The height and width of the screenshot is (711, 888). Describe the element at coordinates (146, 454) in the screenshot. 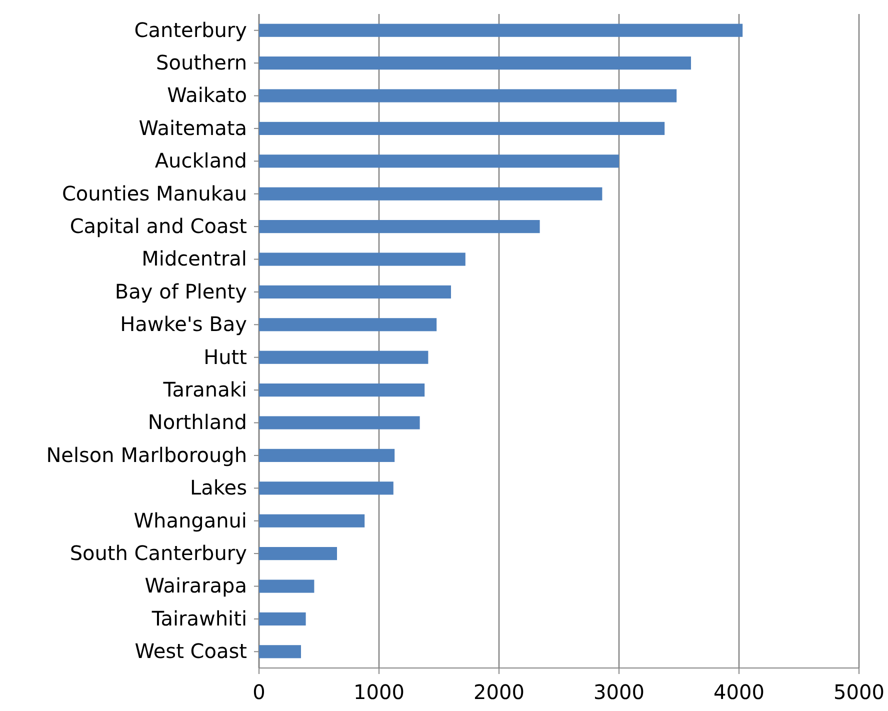

I see `y-tick-label: Nelson Marlborough` at that location.